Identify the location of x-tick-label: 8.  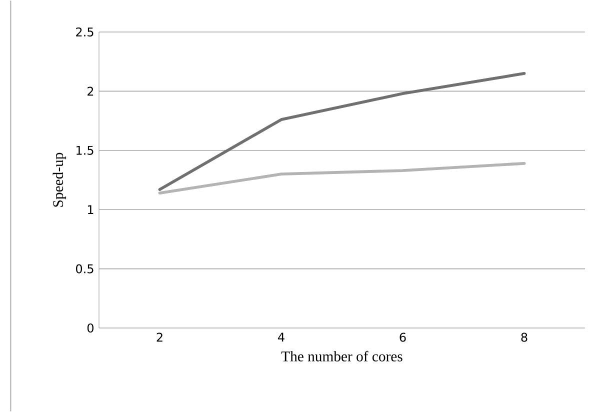
(524, 337).